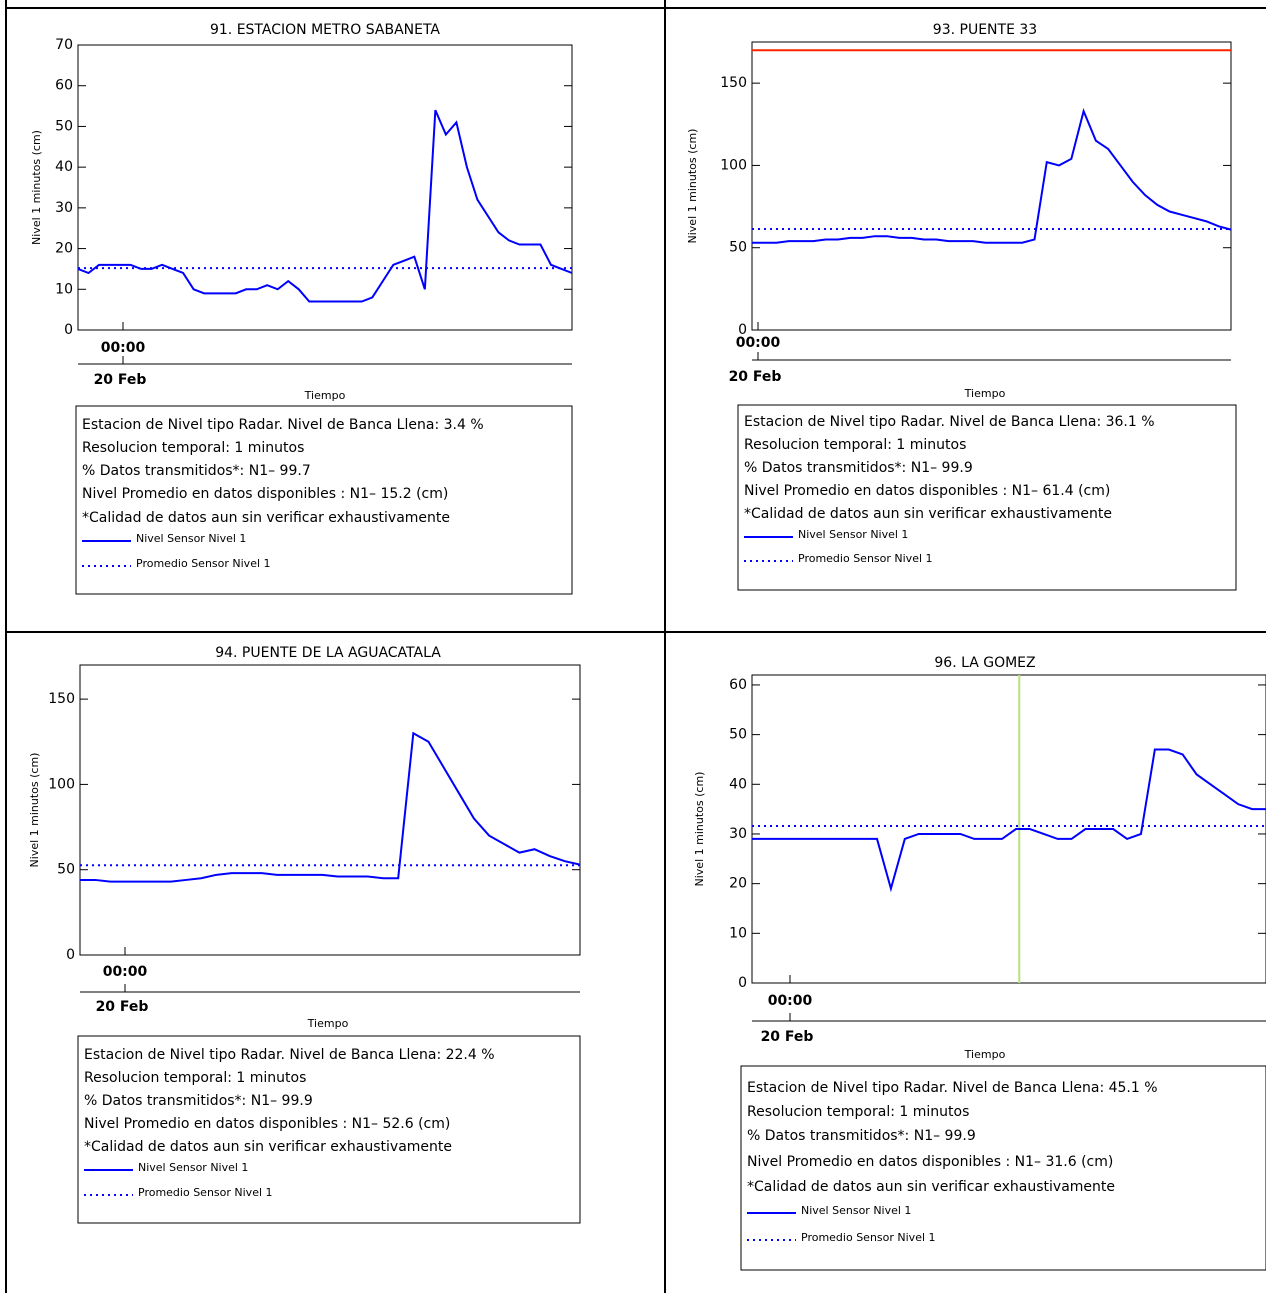 The image size is (1266, 1293). What do you see at coordinates (325, 30) in the screenshot?
I see `chart-title: 91. ESTACION METRO SABANETA` at bounding box center [325, 30].